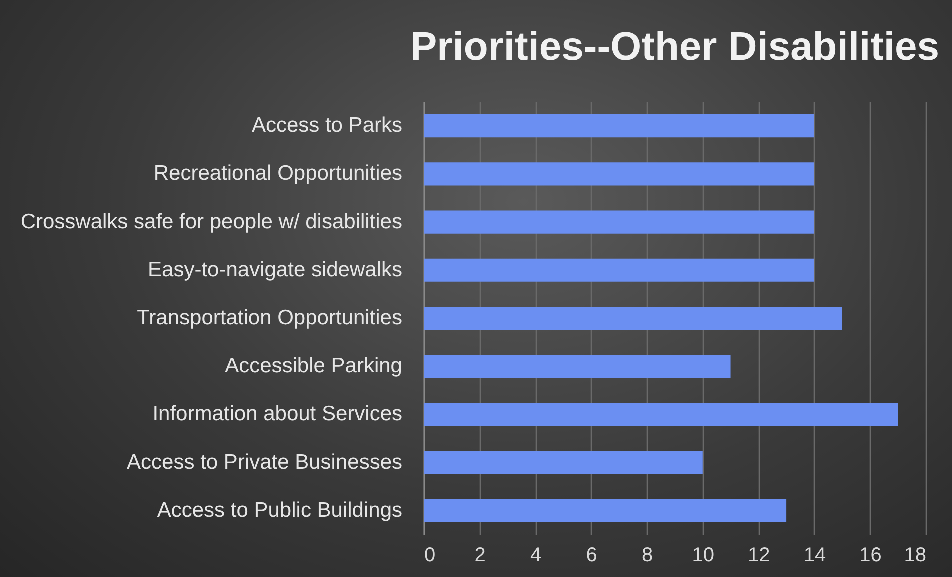  I want to click on chart-title: Priorities--Other Disabilities, so click(675, 47).